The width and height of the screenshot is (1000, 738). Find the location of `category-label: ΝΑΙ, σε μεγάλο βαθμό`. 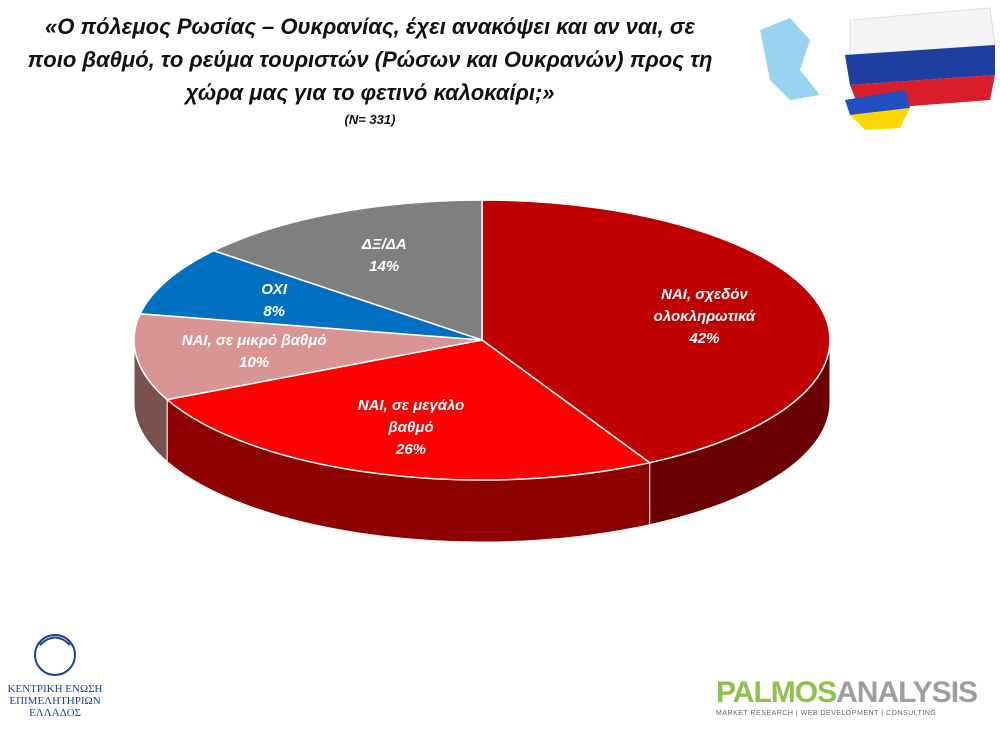

category-label: ΝΑΙ, σε μεγάλο βαθμό is located at coordinates (411, 416).